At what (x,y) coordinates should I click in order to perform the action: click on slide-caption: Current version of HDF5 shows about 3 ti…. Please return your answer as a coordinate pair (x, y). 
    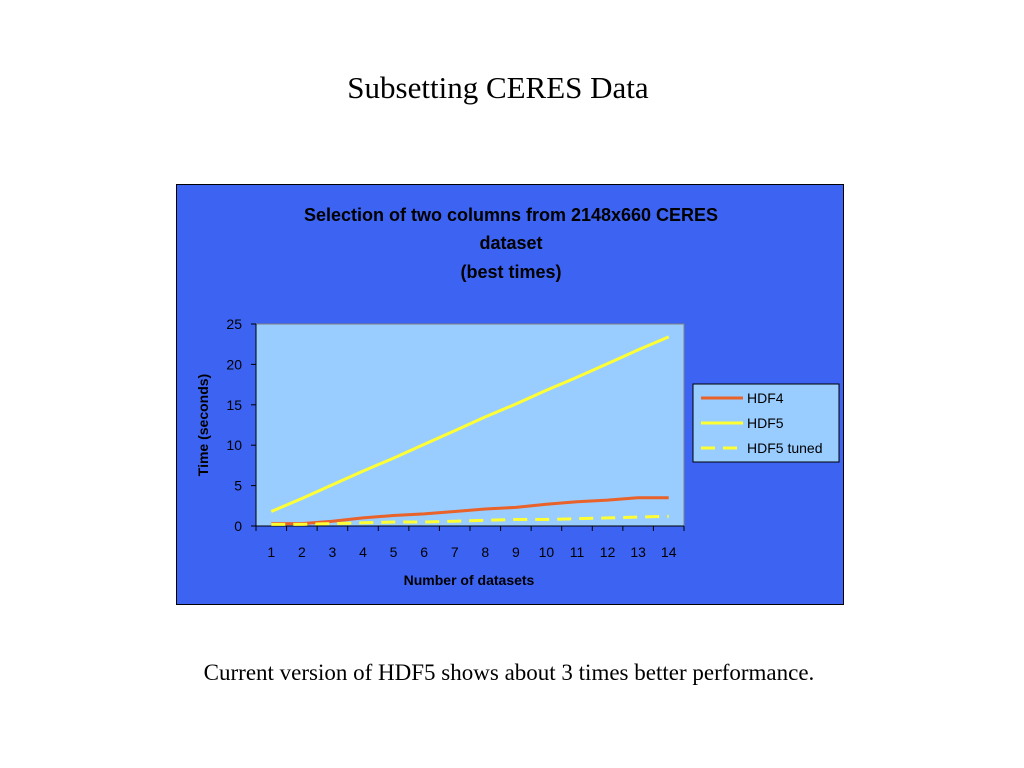
    Looking at the image, I should click on (509, 672).